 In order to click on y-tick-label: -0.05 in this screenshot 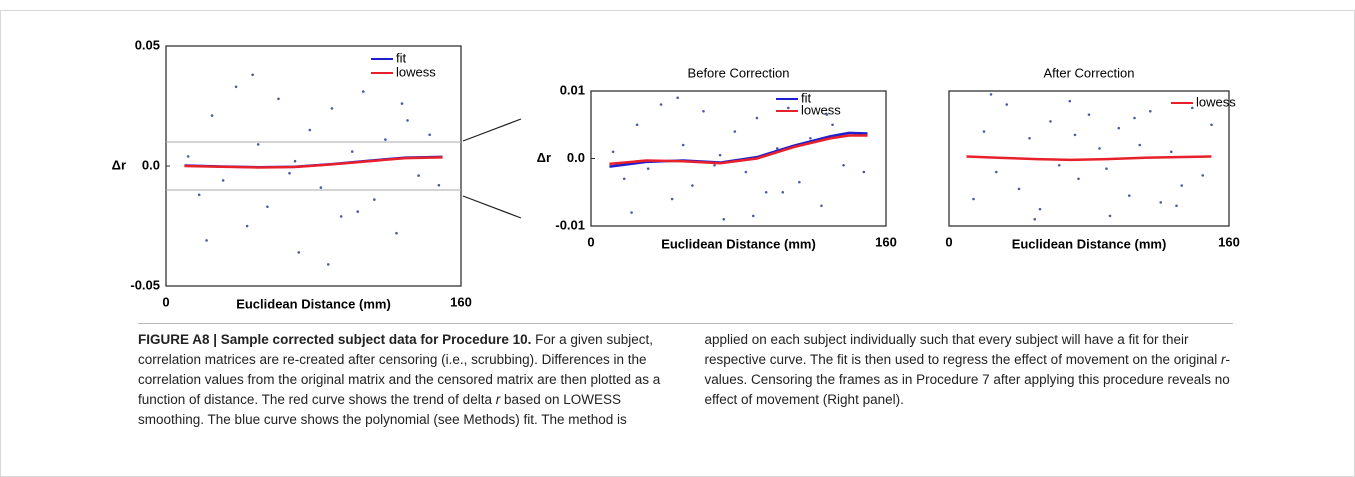, I will do `click(145, 284)`.